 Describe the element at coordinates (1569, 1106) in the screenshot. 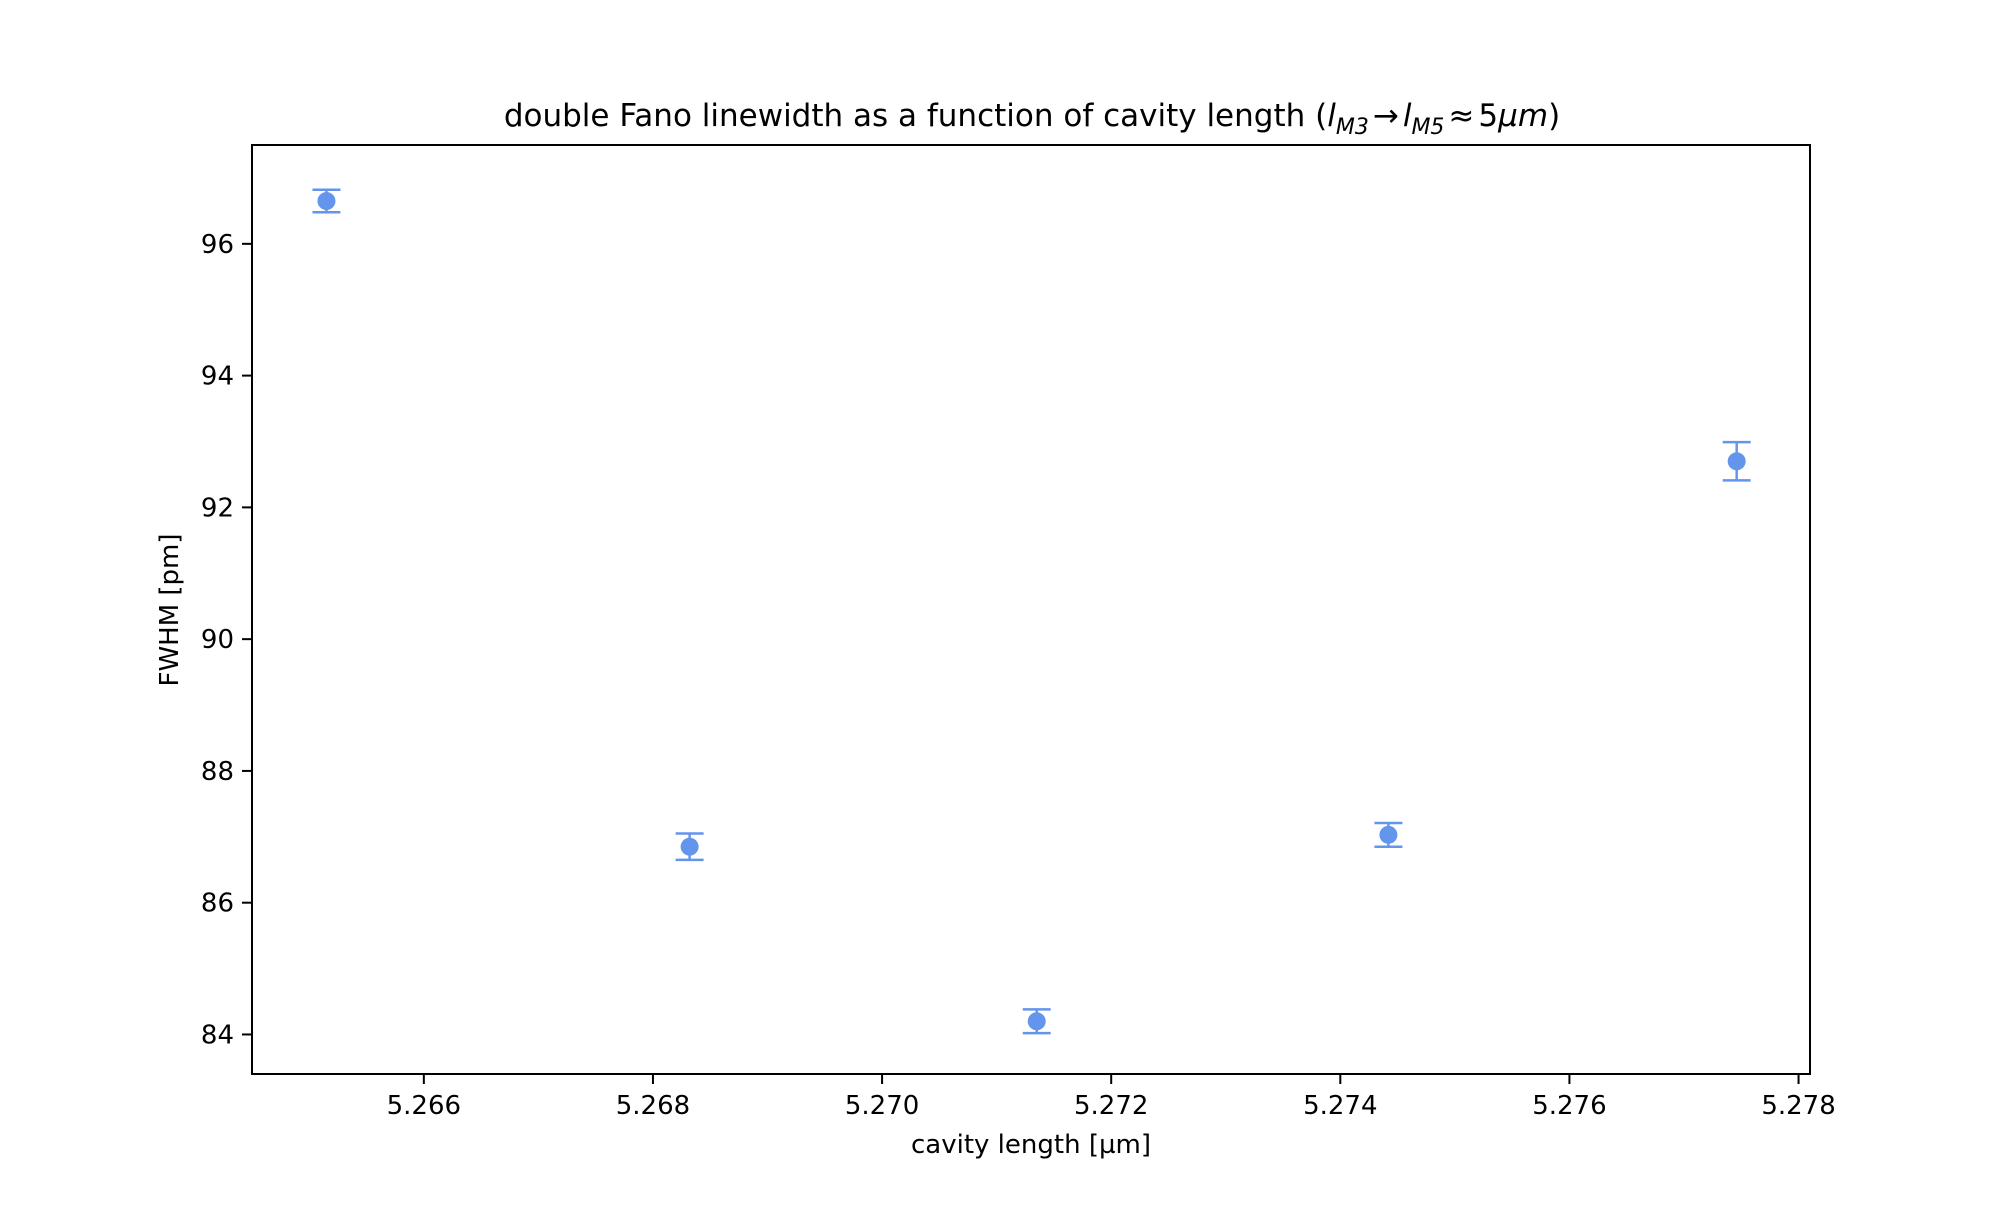

I see `x-tick-label: 5.276` at that location.